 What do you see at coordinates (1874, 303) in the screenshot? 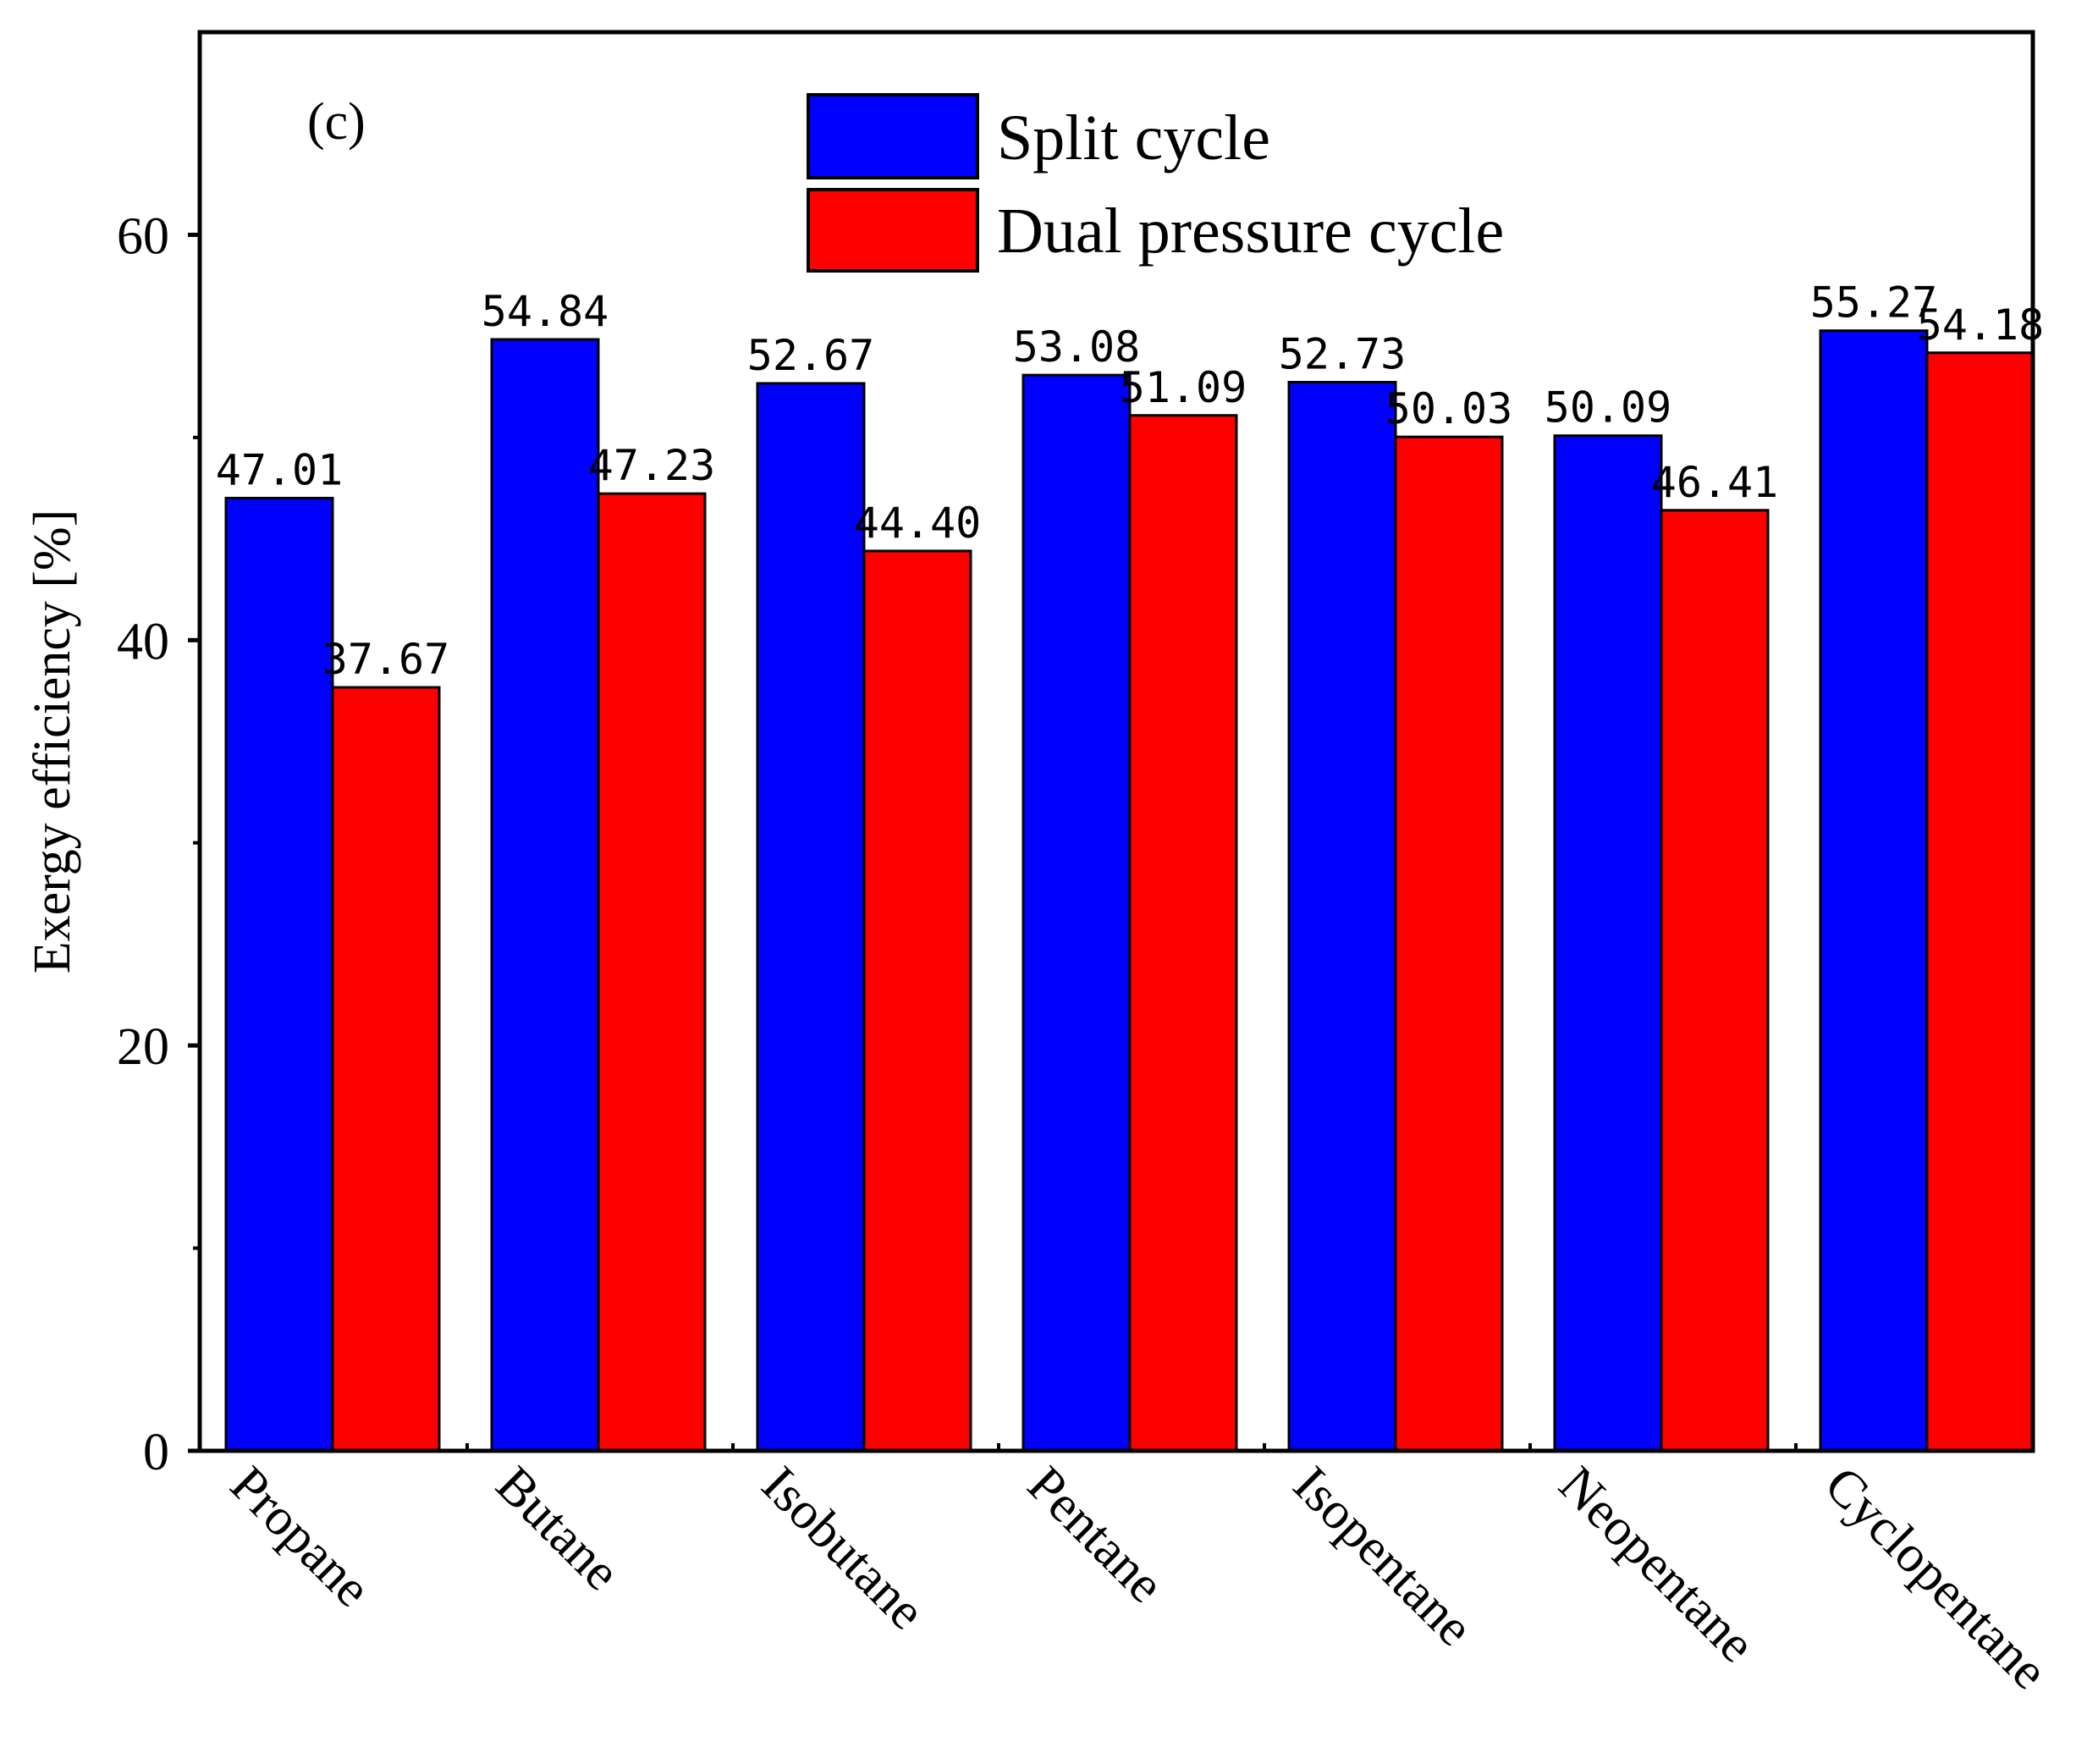
I see `value-label-split-cycle-cyclopentane: 55.27` at bounding box center [1874, 303].